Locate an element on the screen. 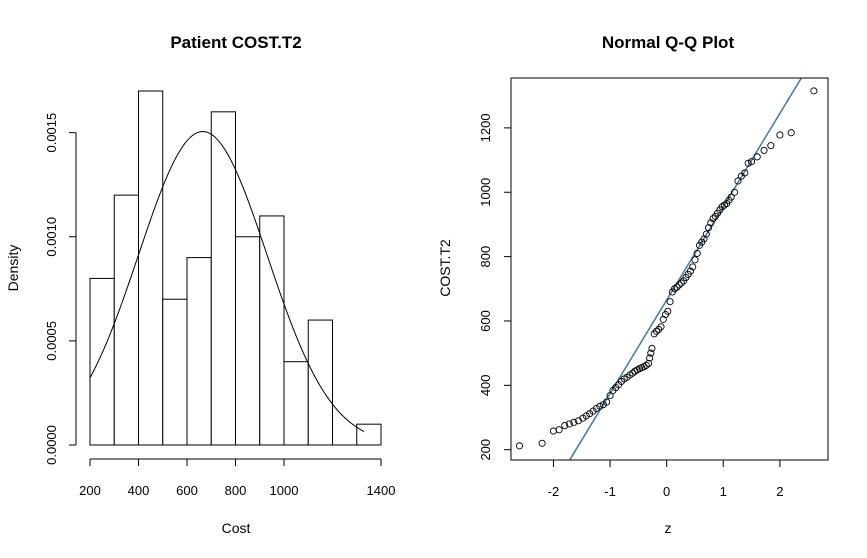 Image resolution: width=867 pixels, height=558 pixels. histogram-x-tick-label: 200 is located at coordinates (90, 490).